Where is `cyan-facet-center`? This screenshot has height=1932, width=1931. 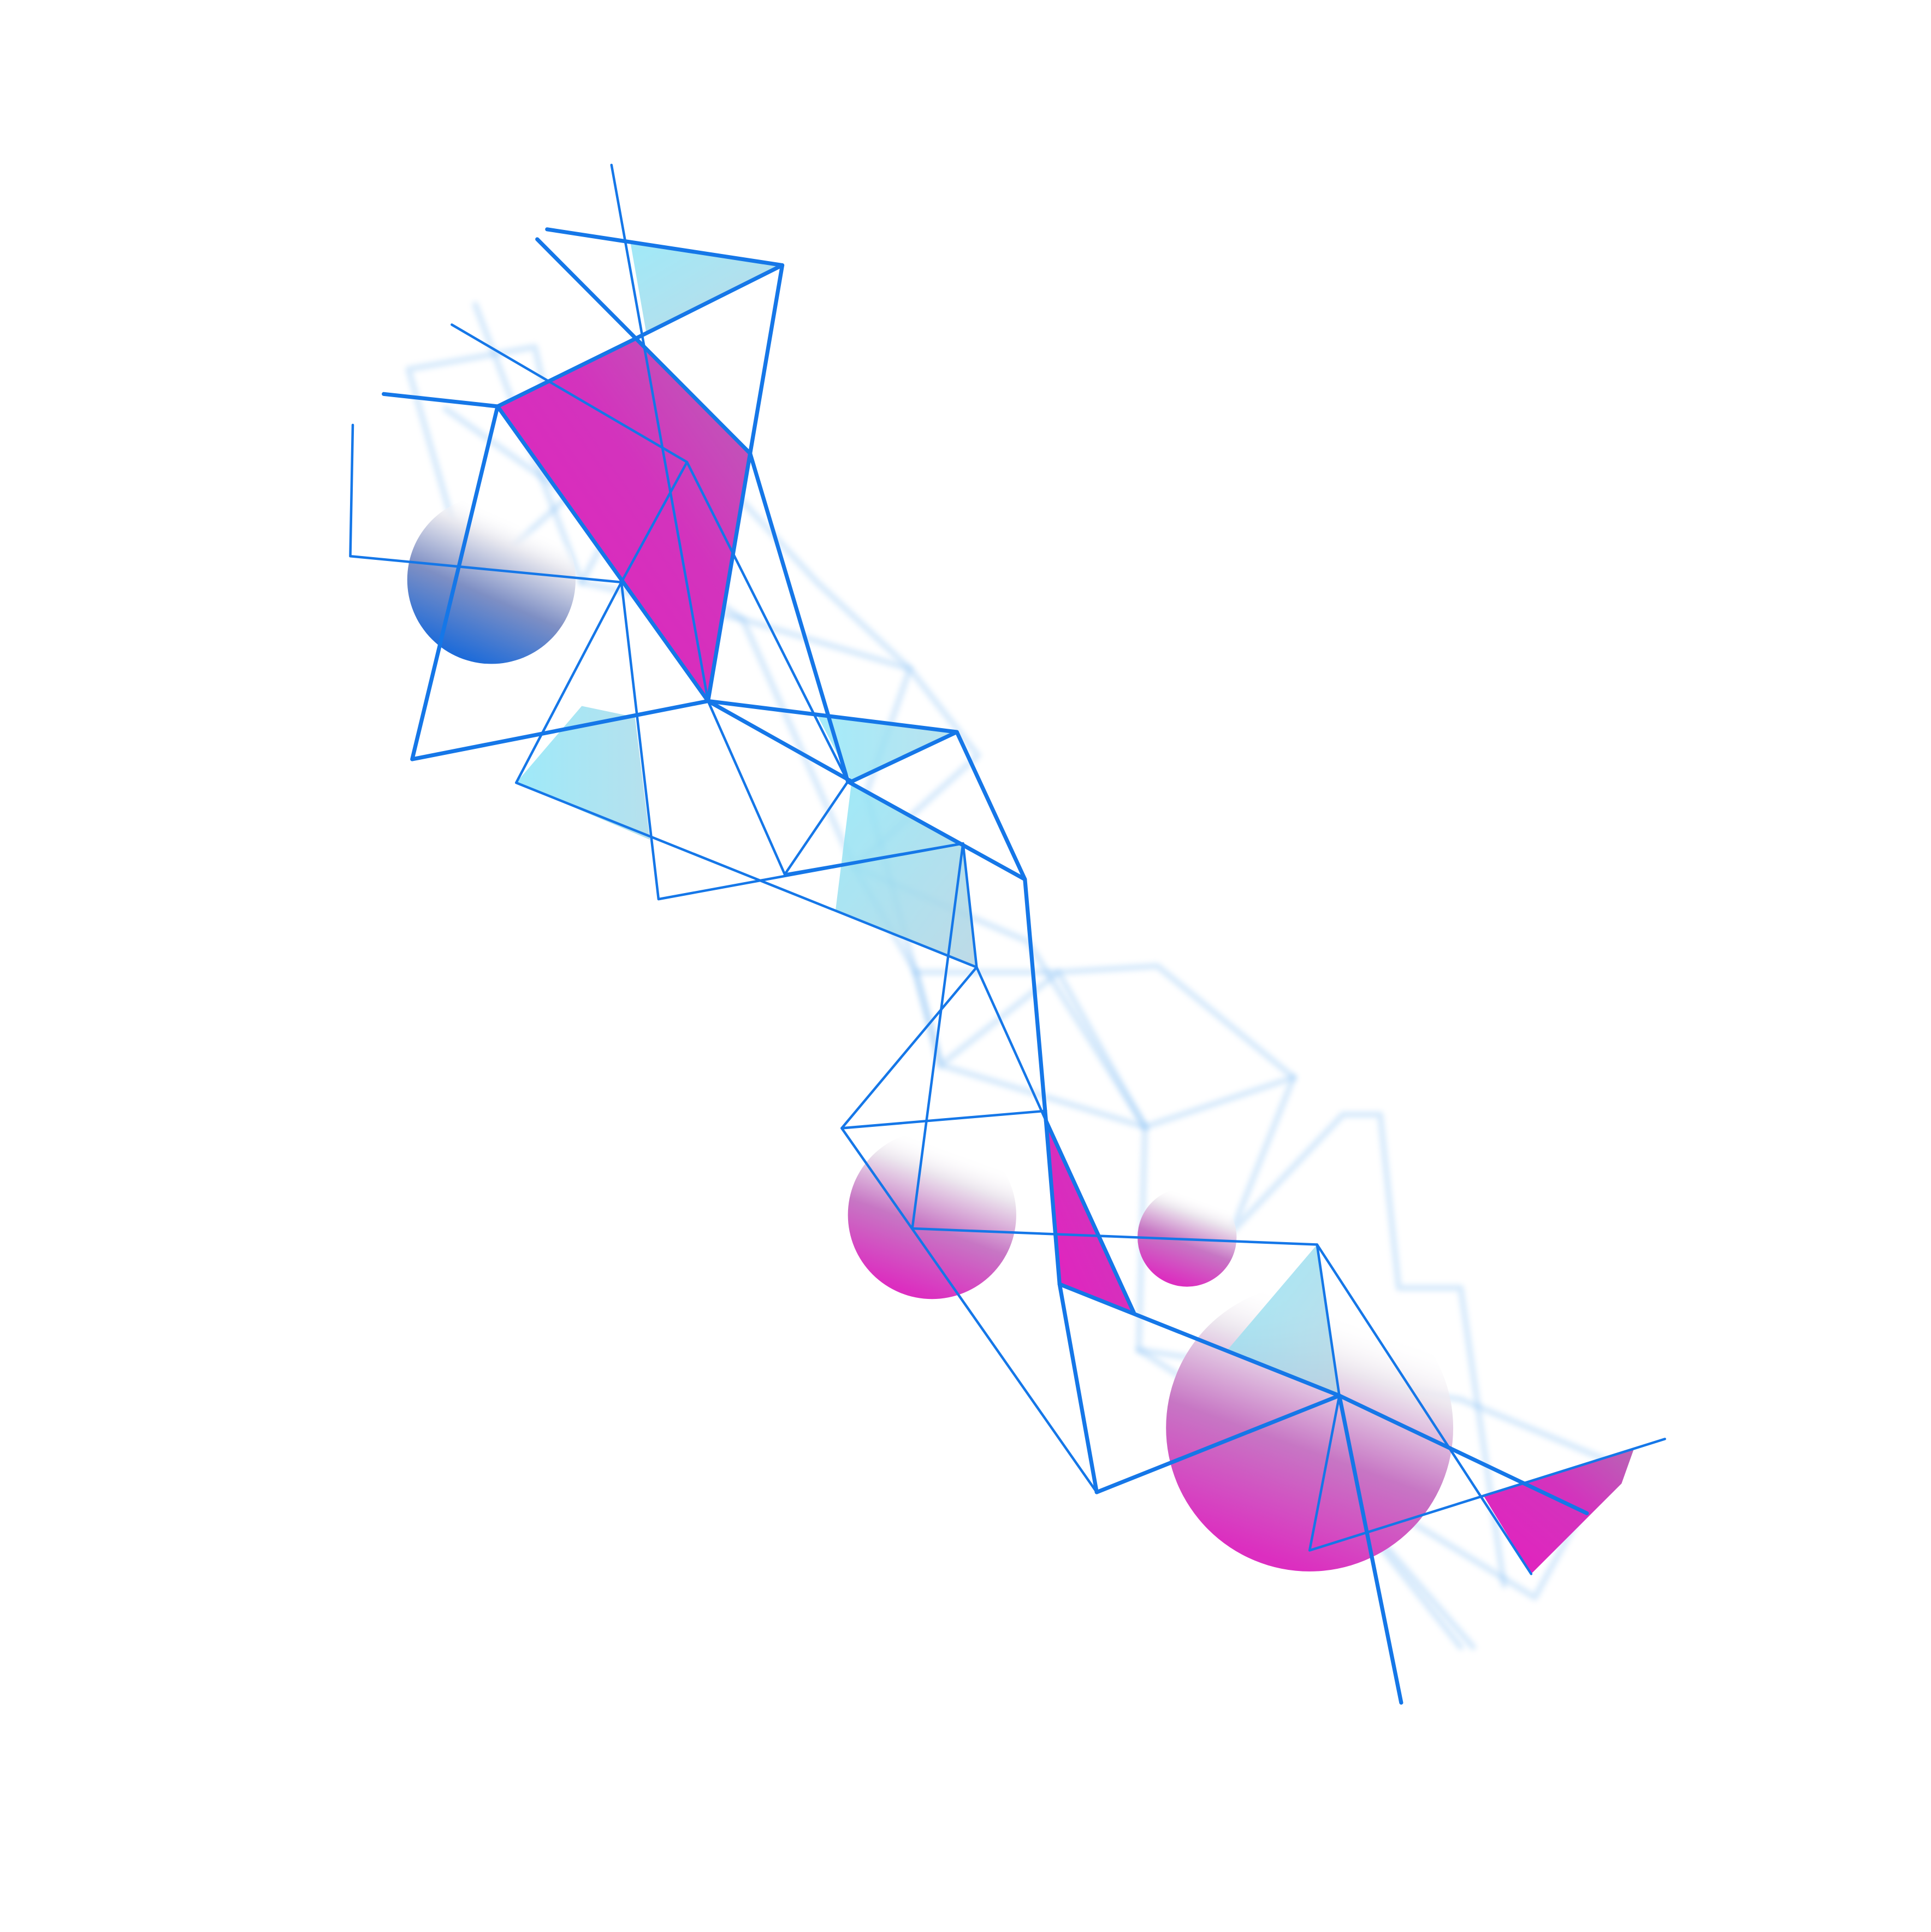 cyan-facet-center is located at coordinates (906, 874).